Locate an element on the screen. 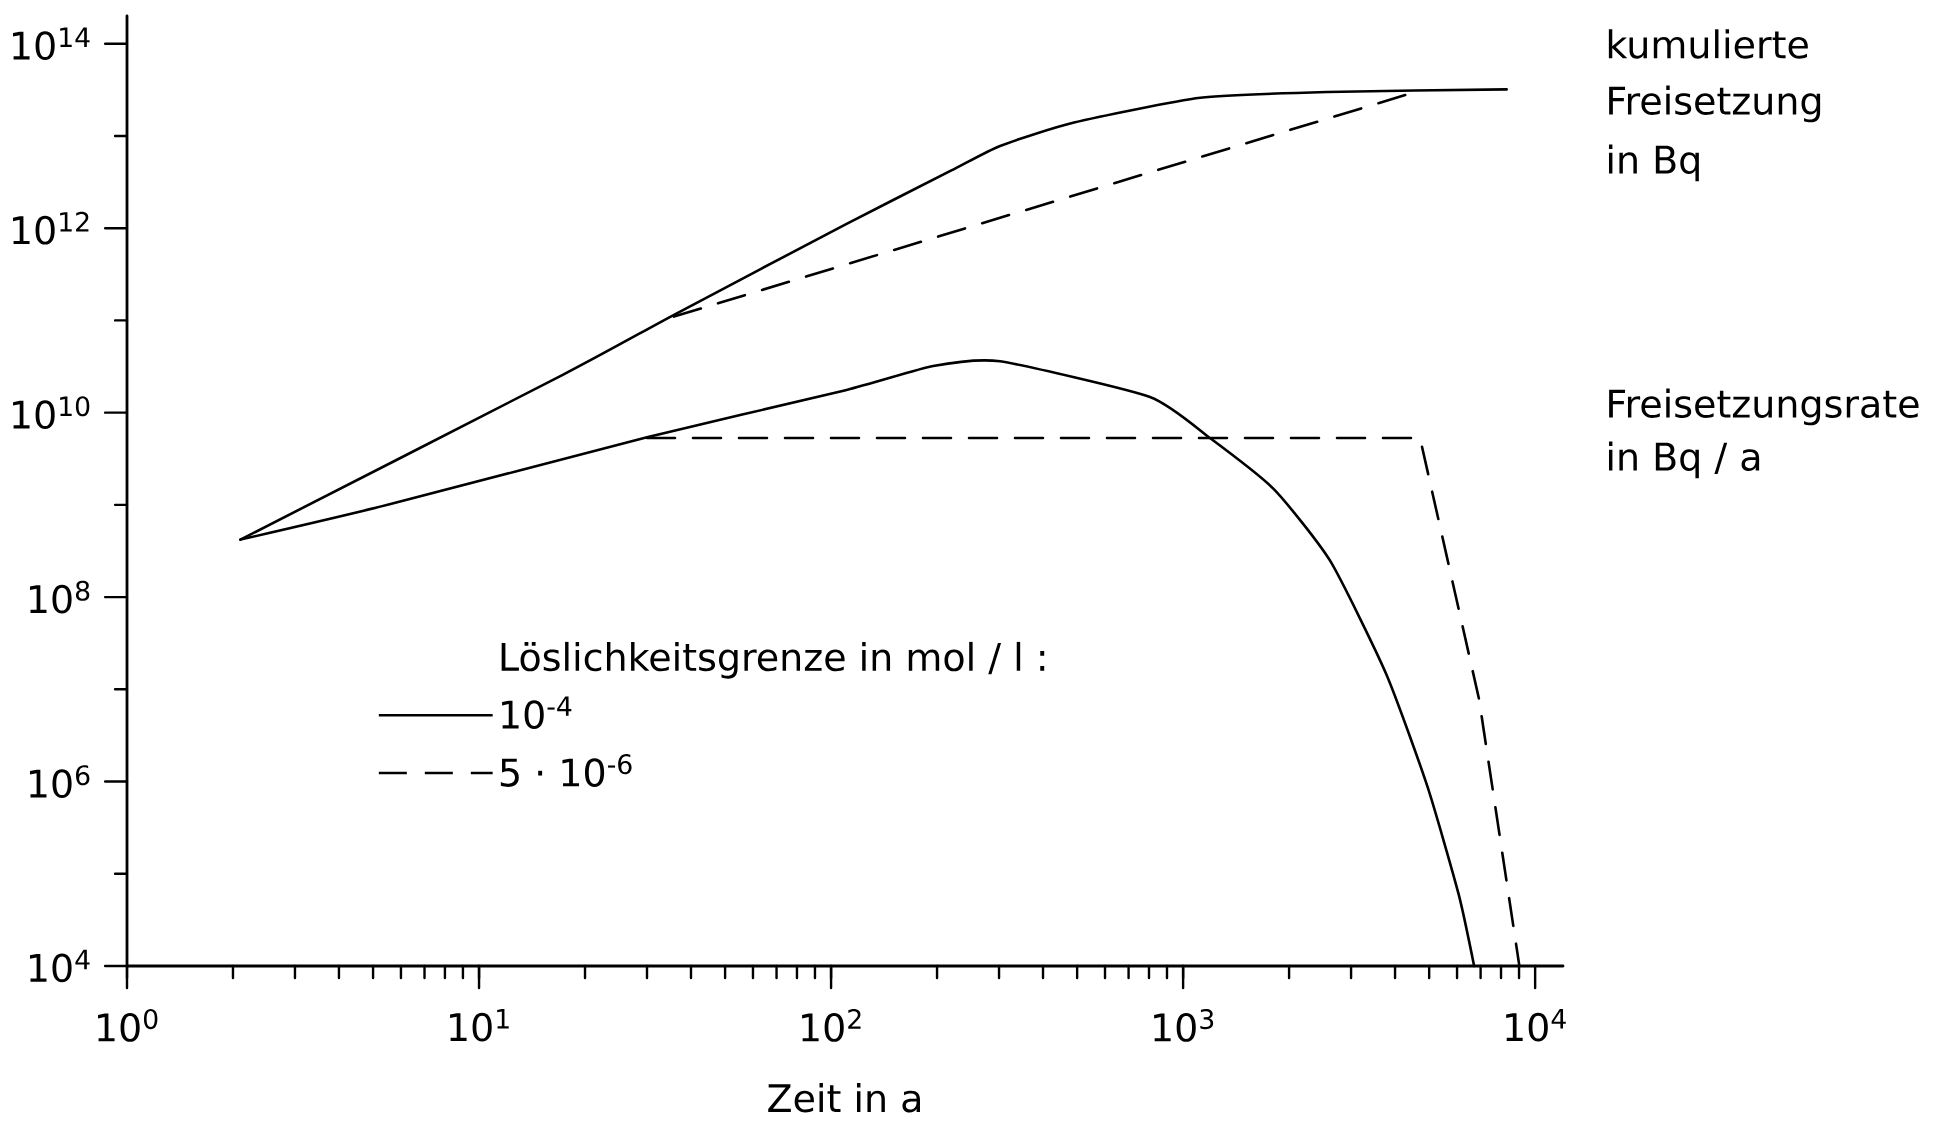 The height and width of the screenshot is (1128, 1933). y-tick-label: 10$^{10}$ is located at coordinates (51, 413).